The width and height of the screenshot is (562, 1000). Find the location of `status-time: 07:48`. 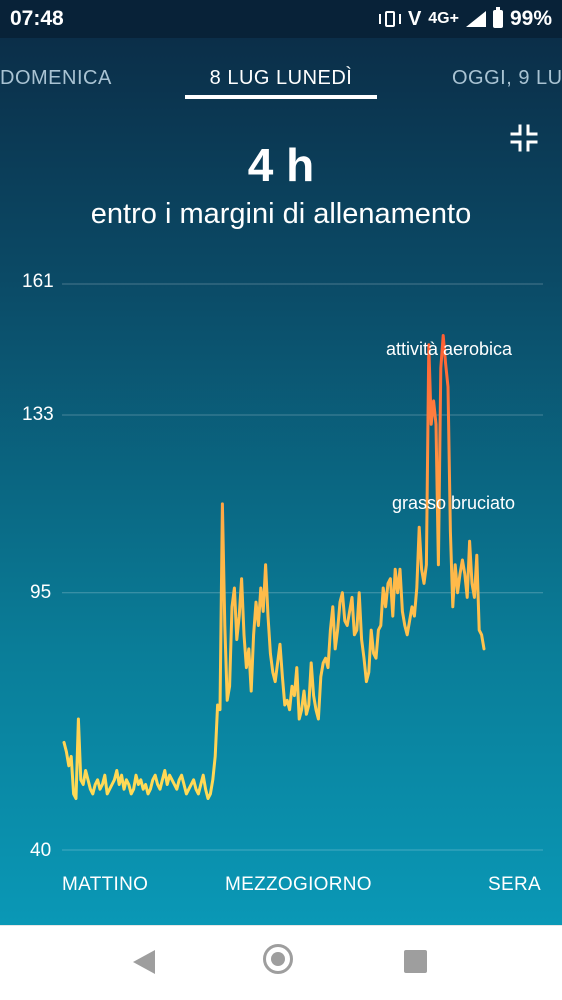

status-time: 07:48 is located at coordinates (37, 18).